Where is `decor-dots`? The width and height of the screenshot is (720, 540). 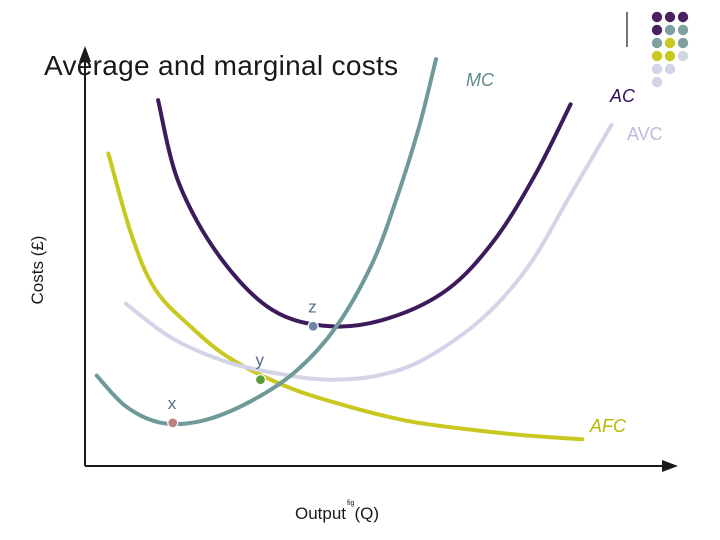
decor-dots is located at coordinates (670, 49).